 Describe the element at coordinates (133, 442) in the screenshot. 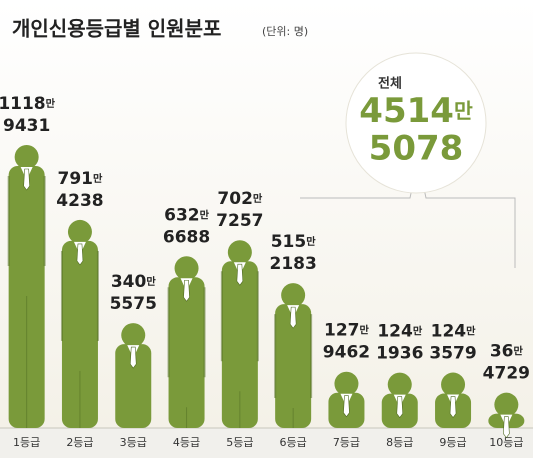

I see `x-tick-label: 3등급` at that location.